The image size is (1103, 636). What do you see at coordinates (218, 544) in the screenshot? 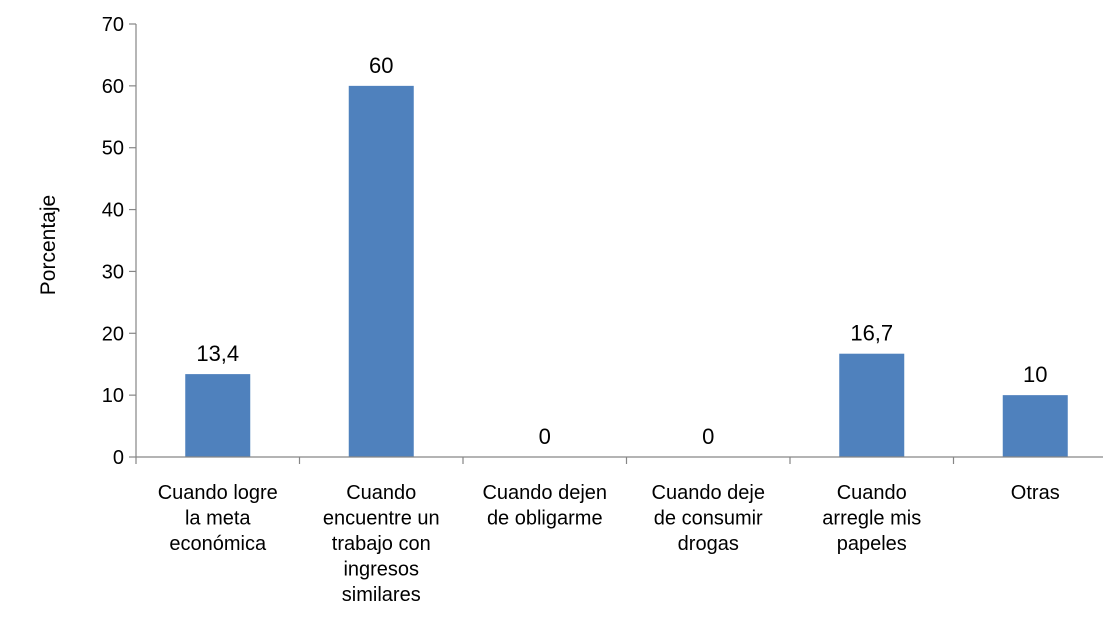
I see `category-label-line: económica` at bounding box center [218, 544].